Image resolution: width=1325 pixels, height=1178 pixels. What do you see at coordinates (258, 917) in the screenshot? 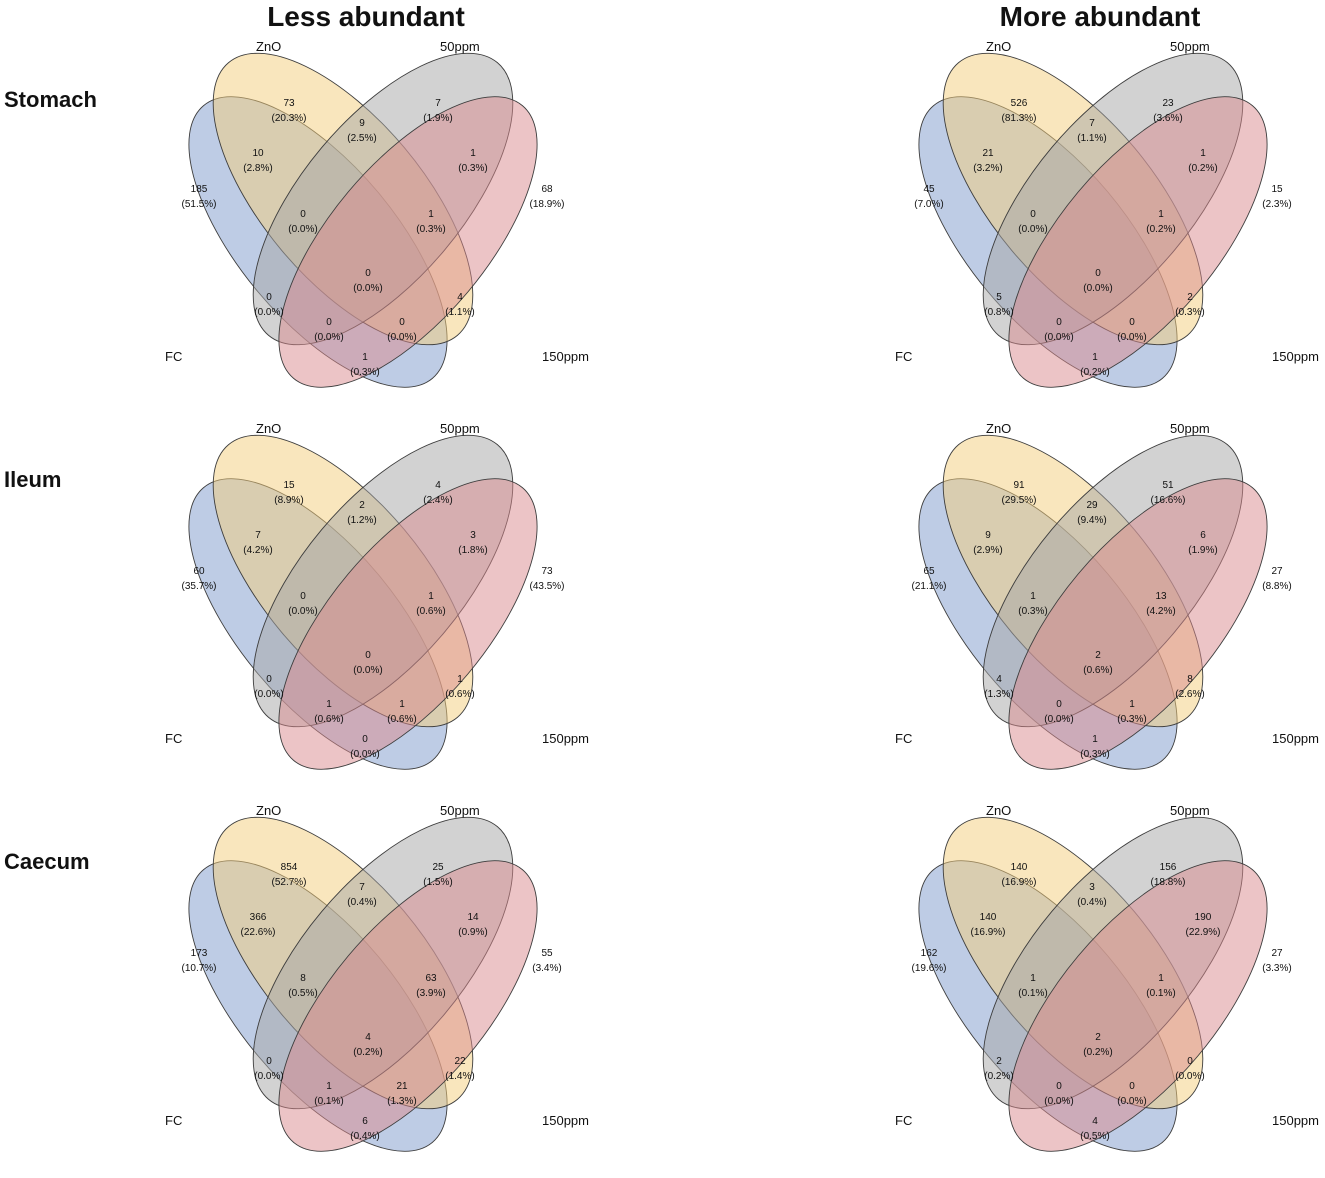
I see `region-count: 366` at bounding box center [258, 917].